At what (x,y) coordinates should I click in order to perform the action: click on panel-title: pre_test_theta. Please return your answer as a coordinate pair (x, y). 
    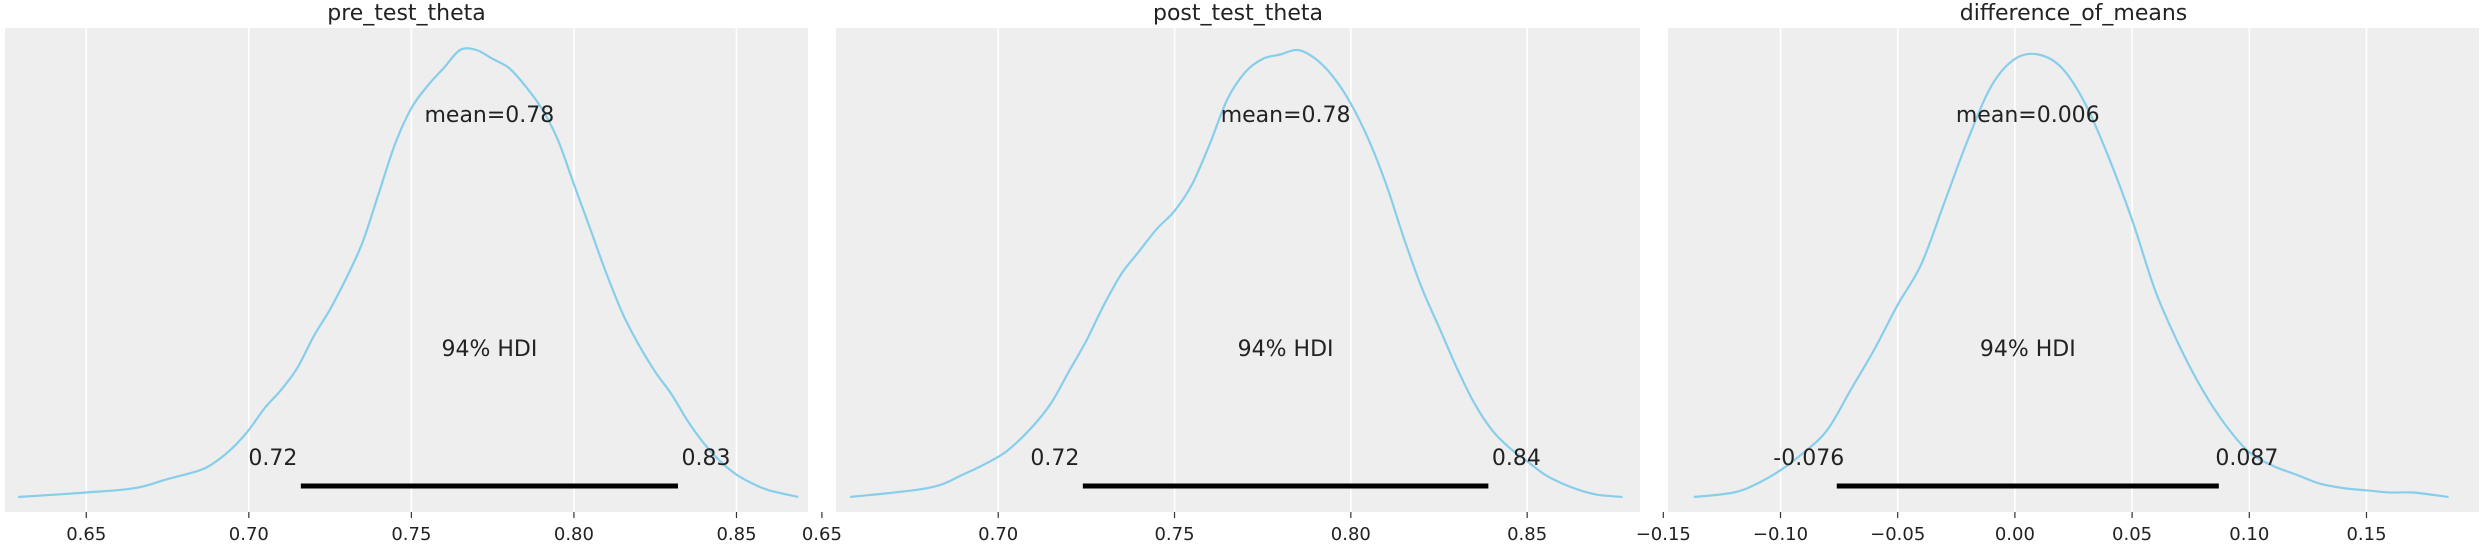
    Looking at the image, I should click on (406, 13).